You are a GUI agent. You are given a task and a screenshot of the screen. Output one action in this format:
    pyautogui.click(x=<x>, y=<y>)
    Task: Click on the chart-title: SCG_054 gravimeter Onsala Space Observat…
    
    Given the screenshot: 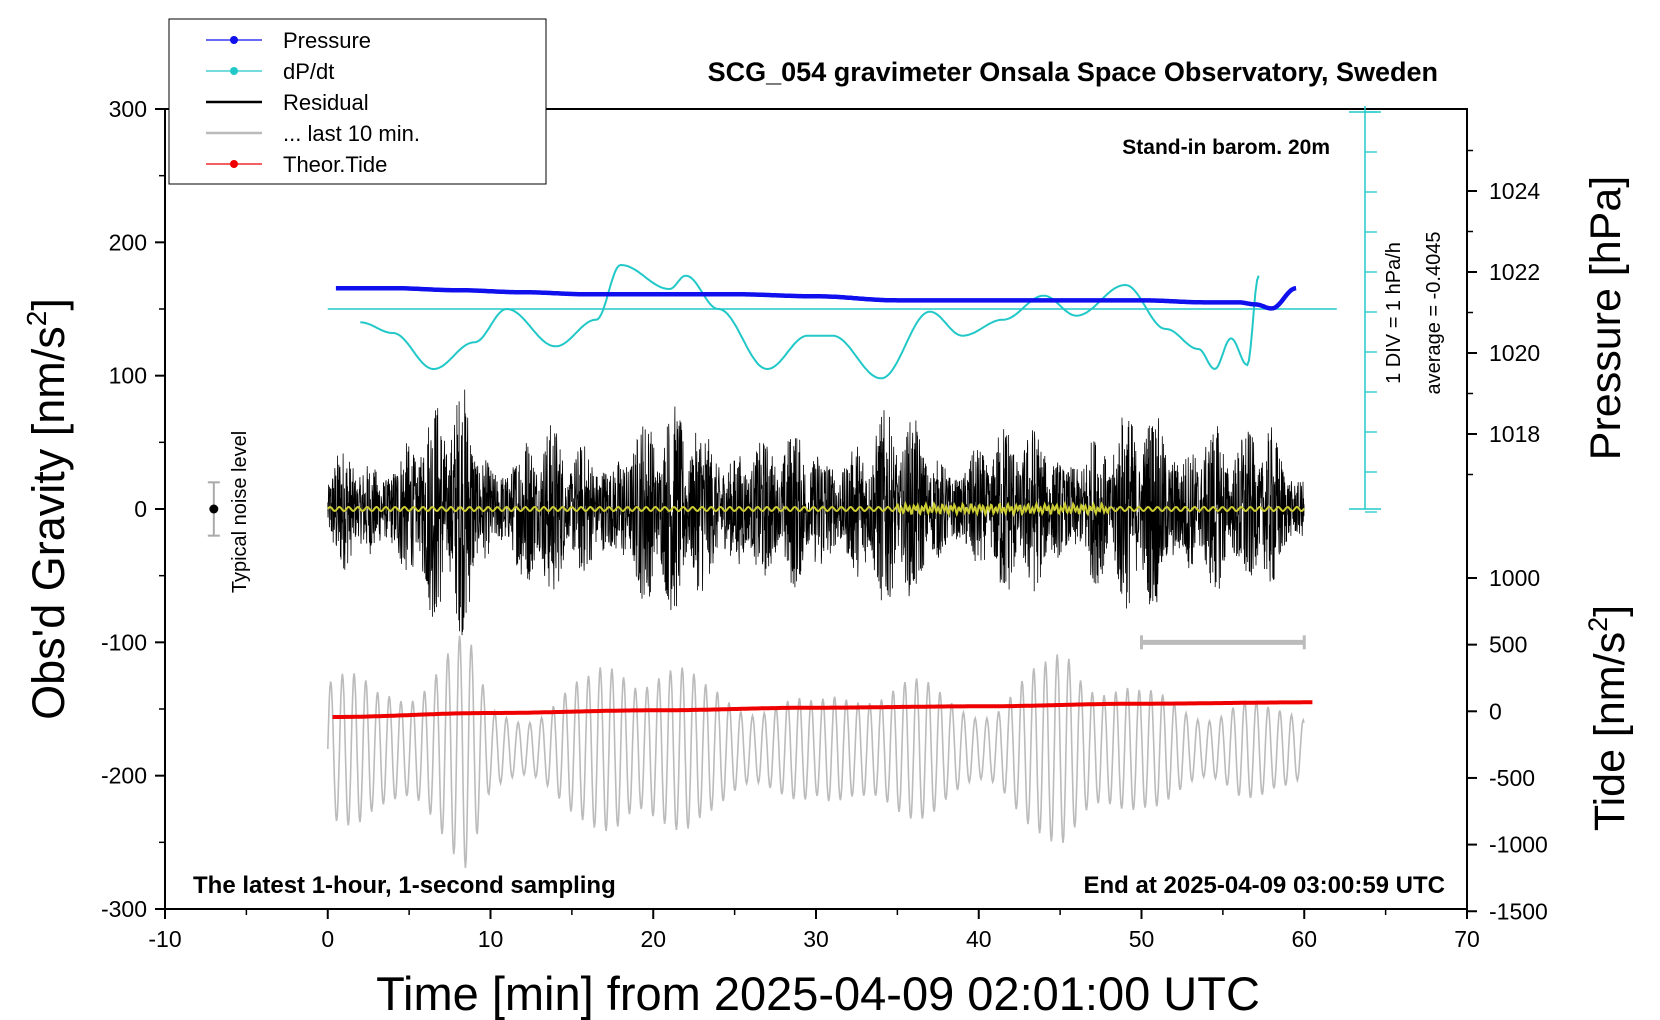 What is the action you would take?
    pyautogui.click(x=1073, y=72)
    